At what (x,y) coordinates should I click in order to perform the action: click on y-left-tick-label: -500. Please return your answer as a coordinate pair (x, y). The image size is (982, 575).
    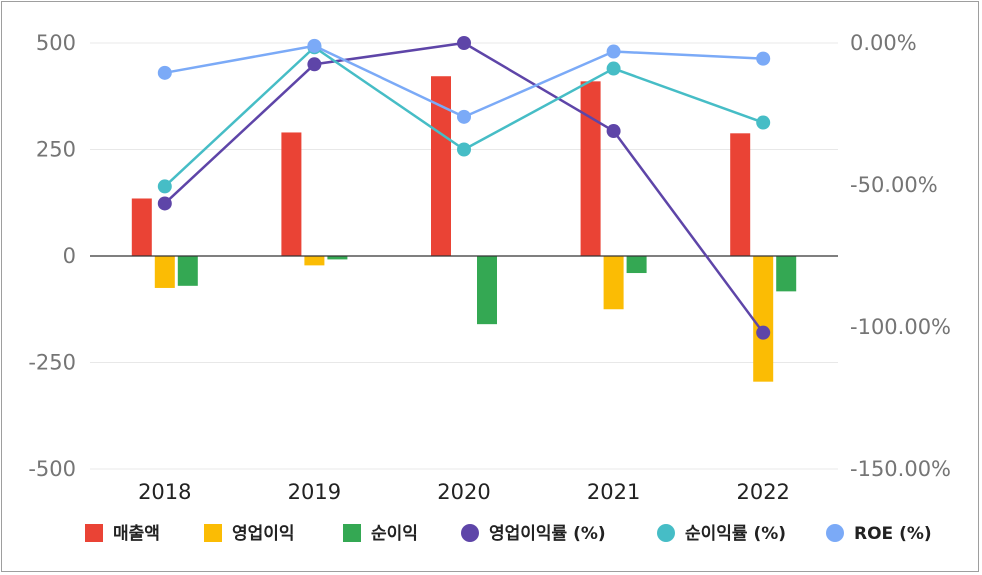
    Looking at the image, I should click on (52, 469).